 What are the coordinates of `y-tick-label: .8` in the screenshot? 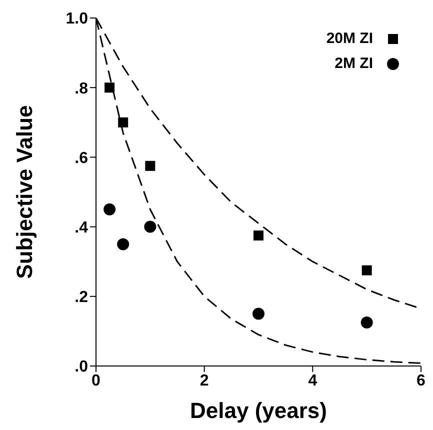 It's located at (81, 89).